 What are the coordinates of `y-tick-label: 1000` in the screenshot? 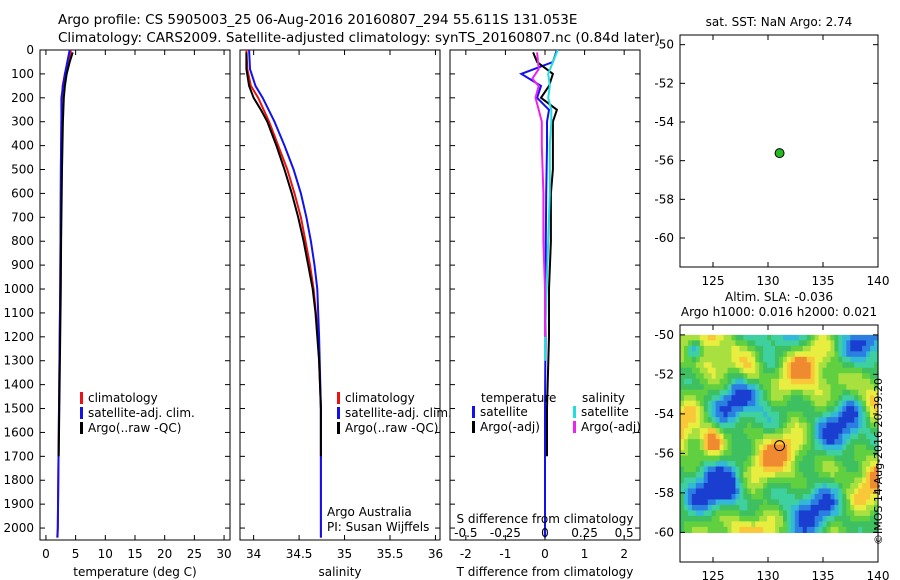 It's located at (18, 289).